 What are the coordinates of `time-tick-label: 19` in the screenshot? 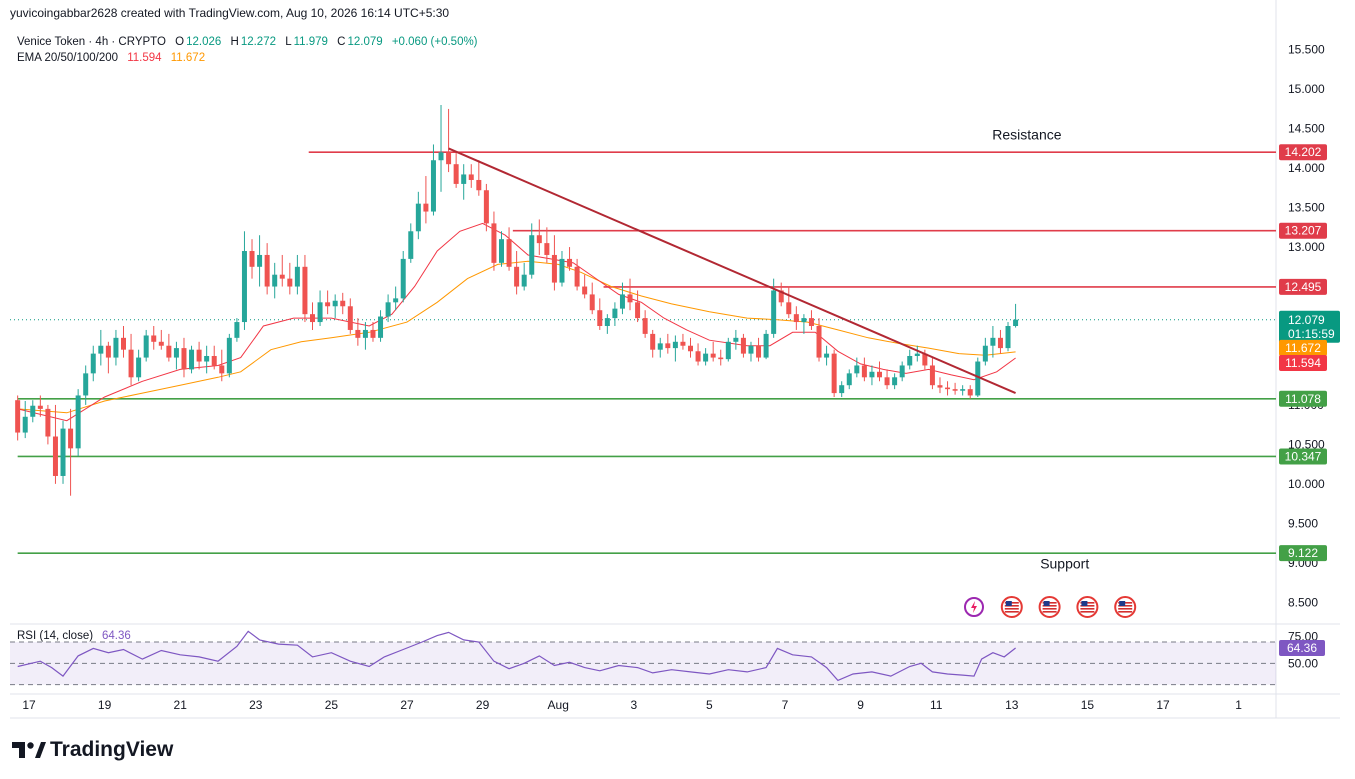 It's located at (105, 705).